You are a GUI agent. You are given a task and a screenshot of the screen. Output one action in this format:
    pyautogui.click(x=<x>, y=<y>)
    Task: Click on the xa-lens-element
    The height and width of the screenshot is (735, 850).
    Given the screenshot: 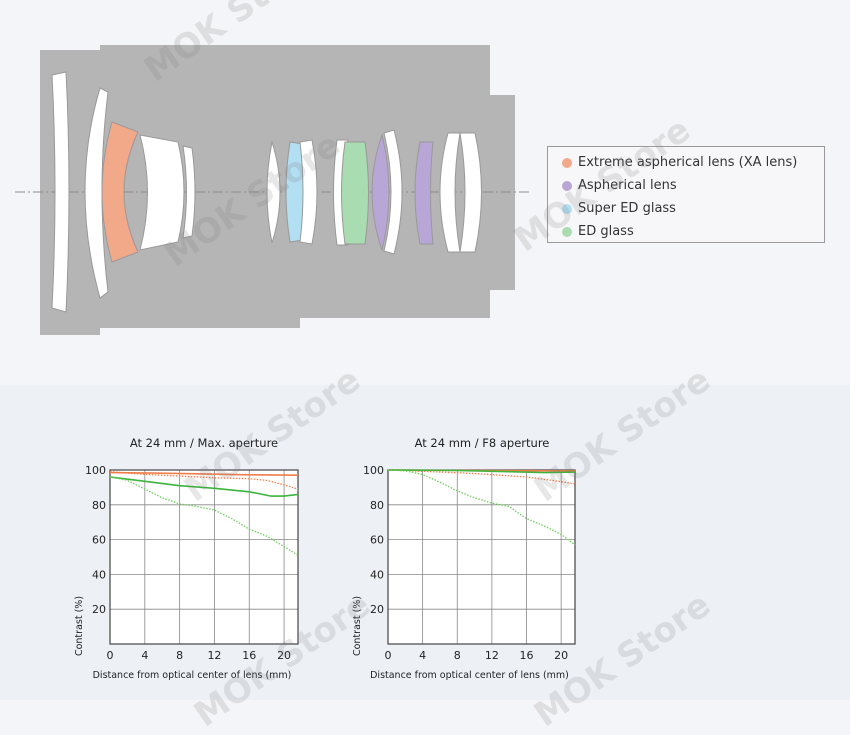 What is the action you would take?
    pyautogui.click(x=120, y=192)
    